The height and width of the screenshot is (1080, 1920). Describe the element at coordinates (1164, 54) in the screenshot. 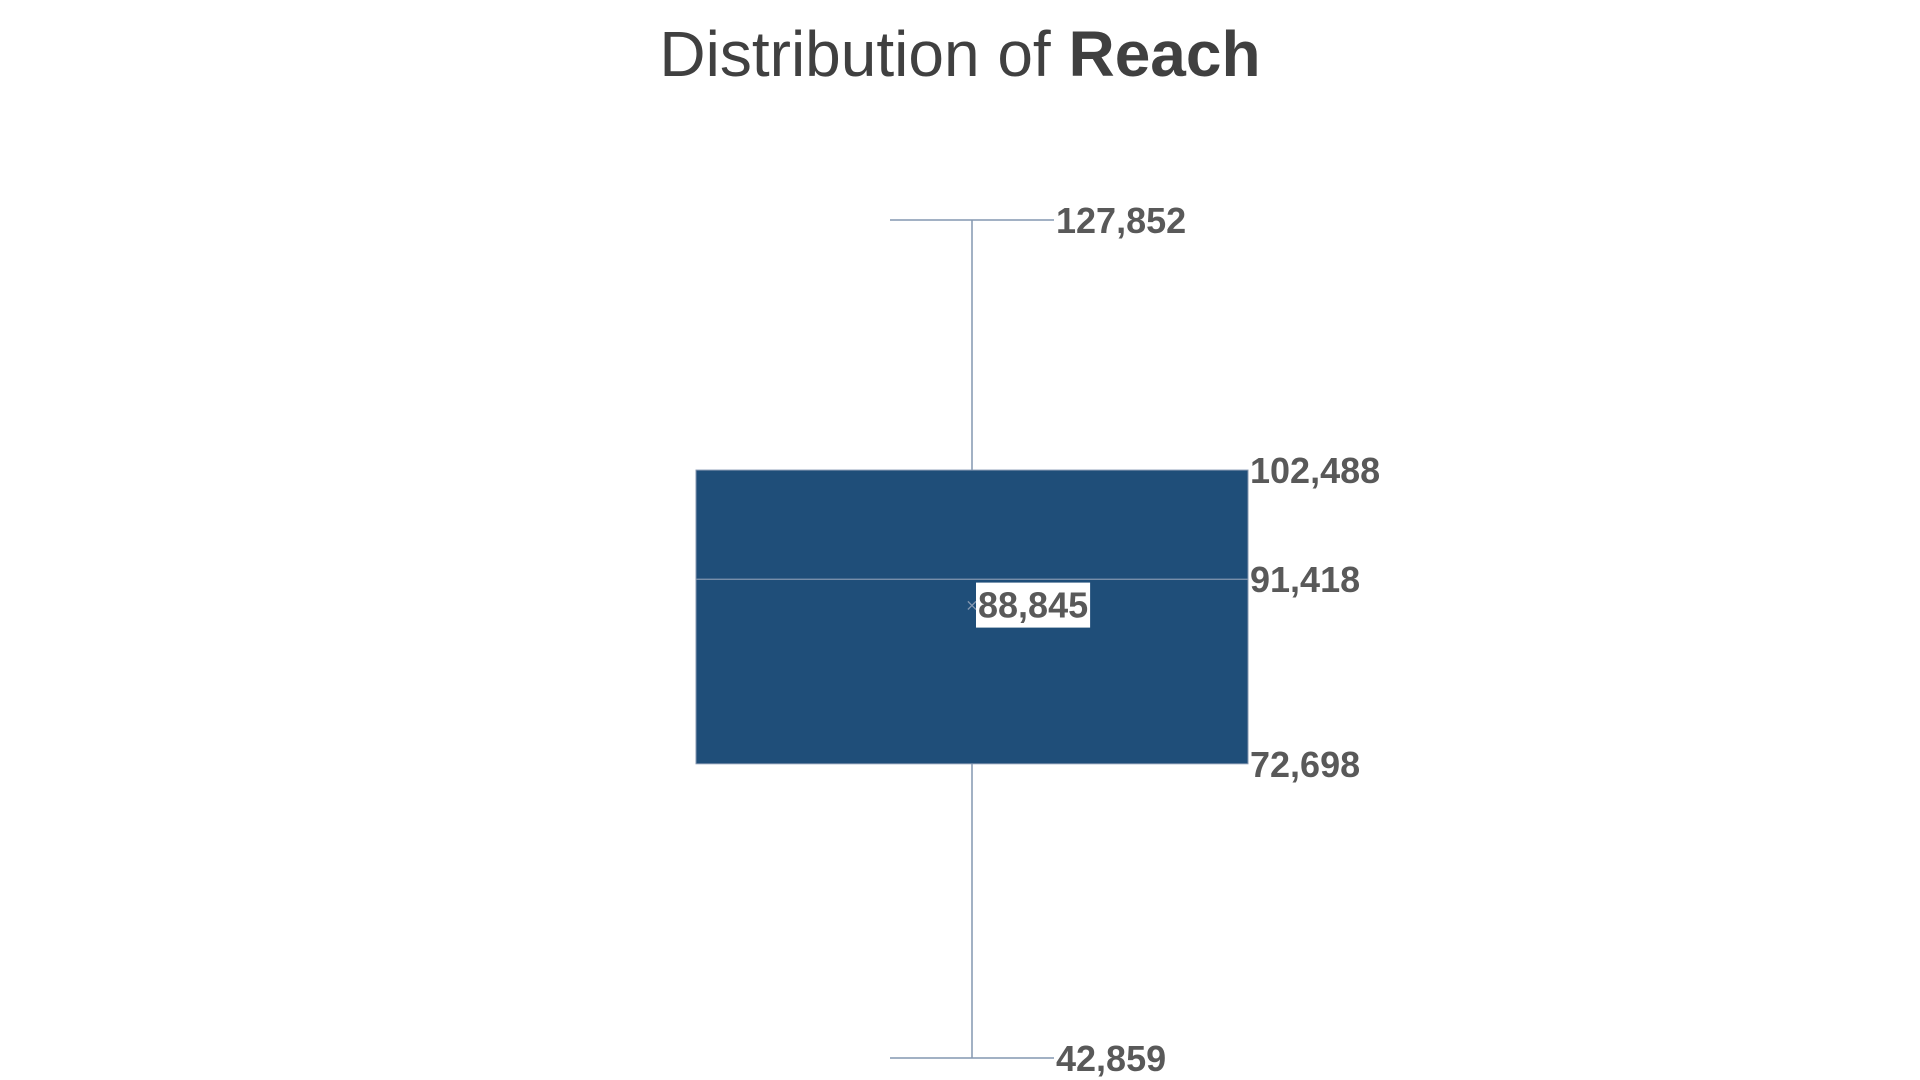

I see `chart-title-emphasis: Reach` at that location.